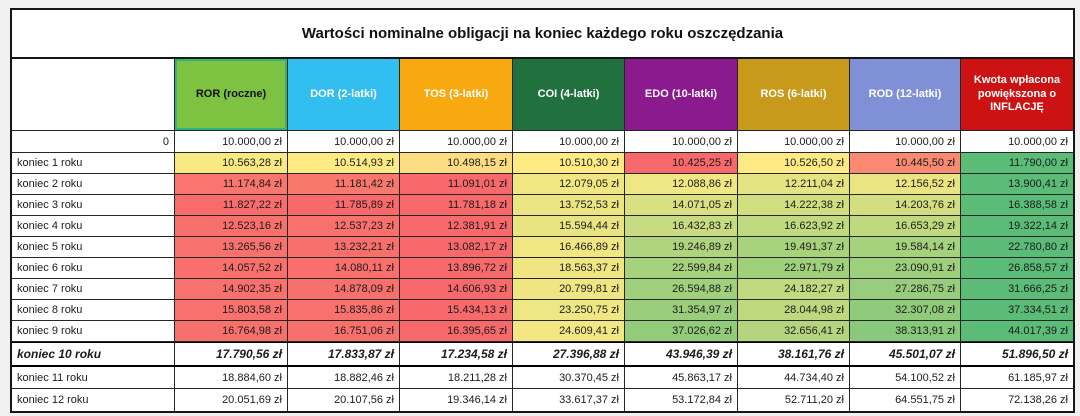  What do you see at coordinates (93, 95) in the screenshot?
I see `corner-cell` at bounding box center [93, 95].